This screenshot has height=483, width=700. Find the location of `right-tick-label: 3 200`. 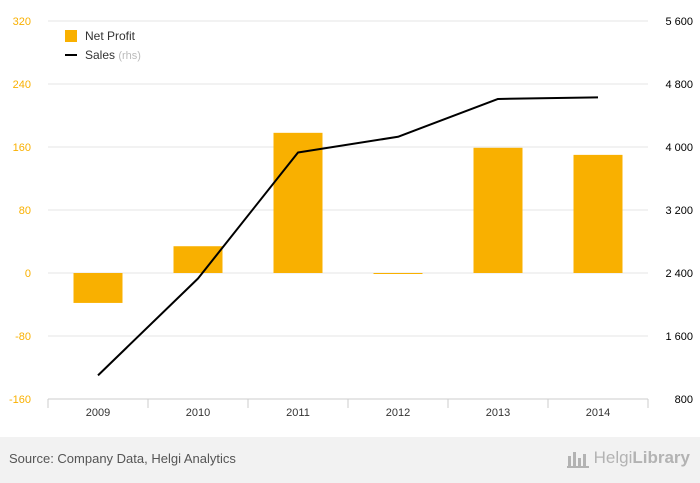

right-tick-label: 3 200 is located at coordinates (679, 211).